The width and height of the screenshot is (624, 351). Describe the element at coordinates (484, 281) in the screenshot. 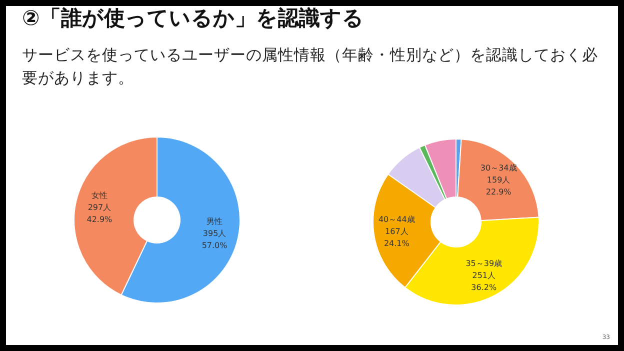

I see `data-label: 251人 36.2%` at that location.